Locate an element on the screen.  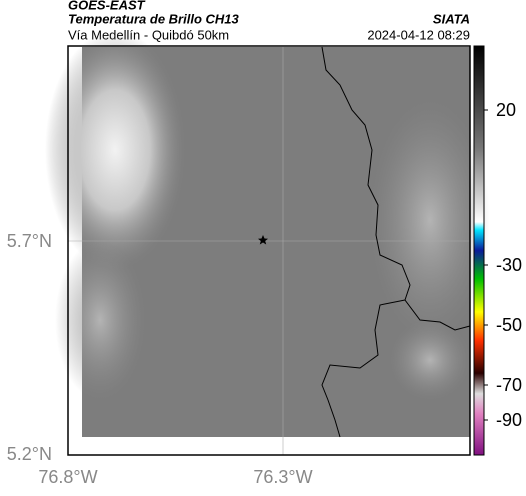
colorbar-label: -50 is located at coordinates (509, 325).